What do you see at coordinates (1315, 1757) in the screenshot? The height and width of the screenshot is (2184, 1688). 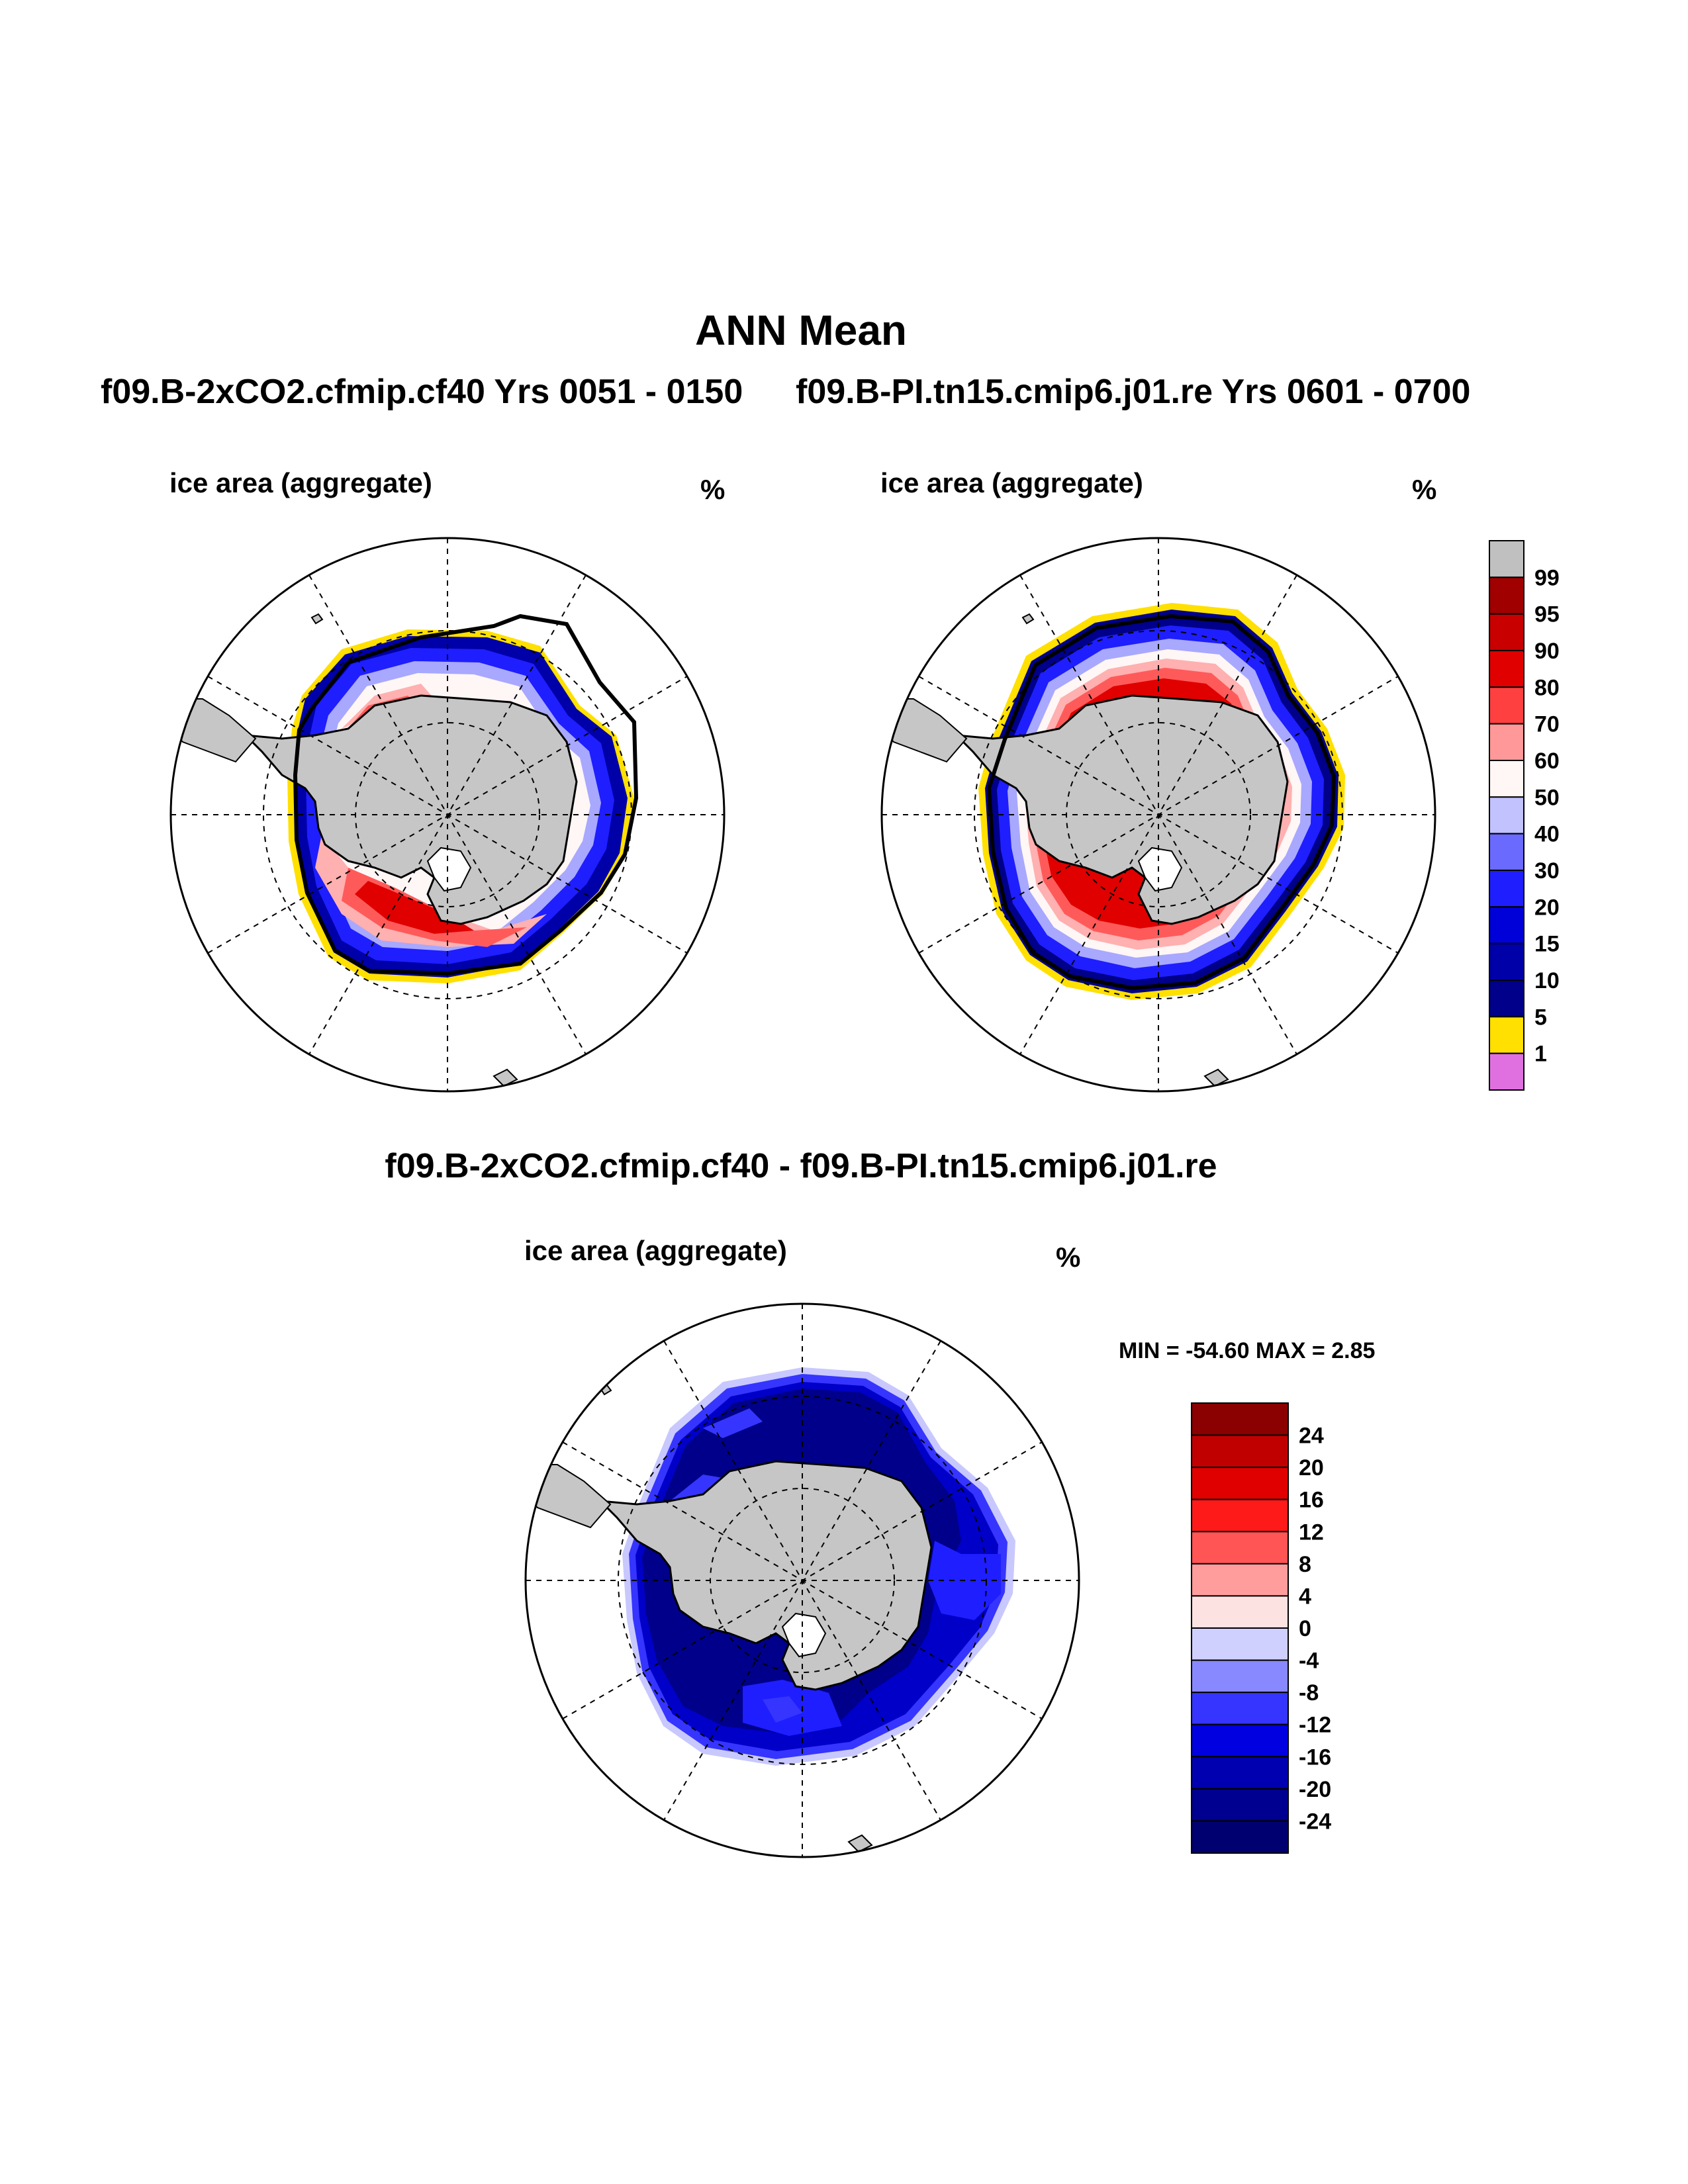 I see `cb-diff-label: -16` at bounding box center [1315, 1757].